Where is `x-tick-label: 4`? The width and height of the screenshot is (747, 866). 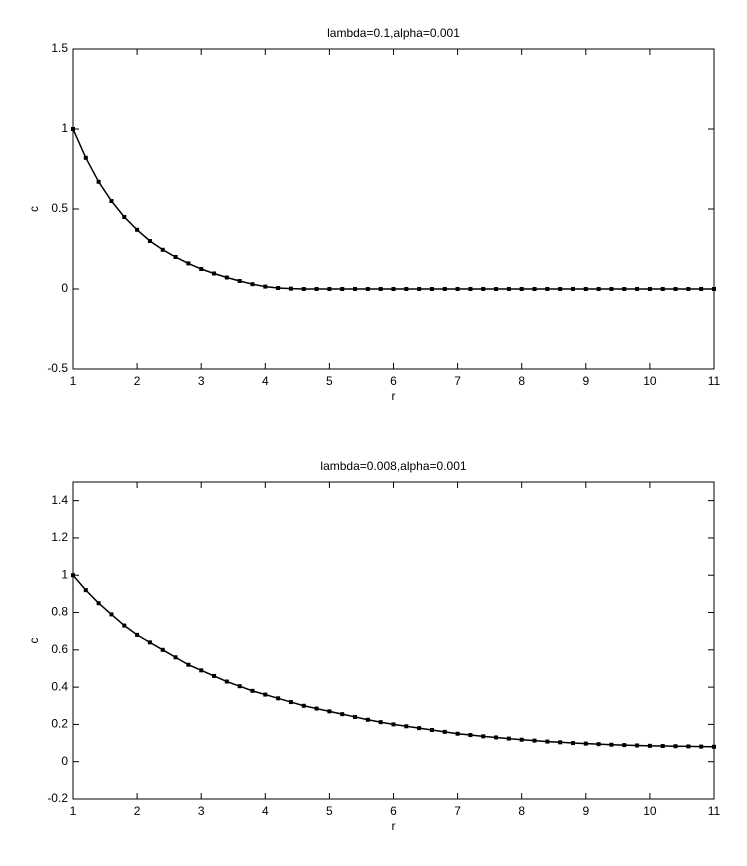
x-tick-label: 4 is located at coordinates (265, 811).